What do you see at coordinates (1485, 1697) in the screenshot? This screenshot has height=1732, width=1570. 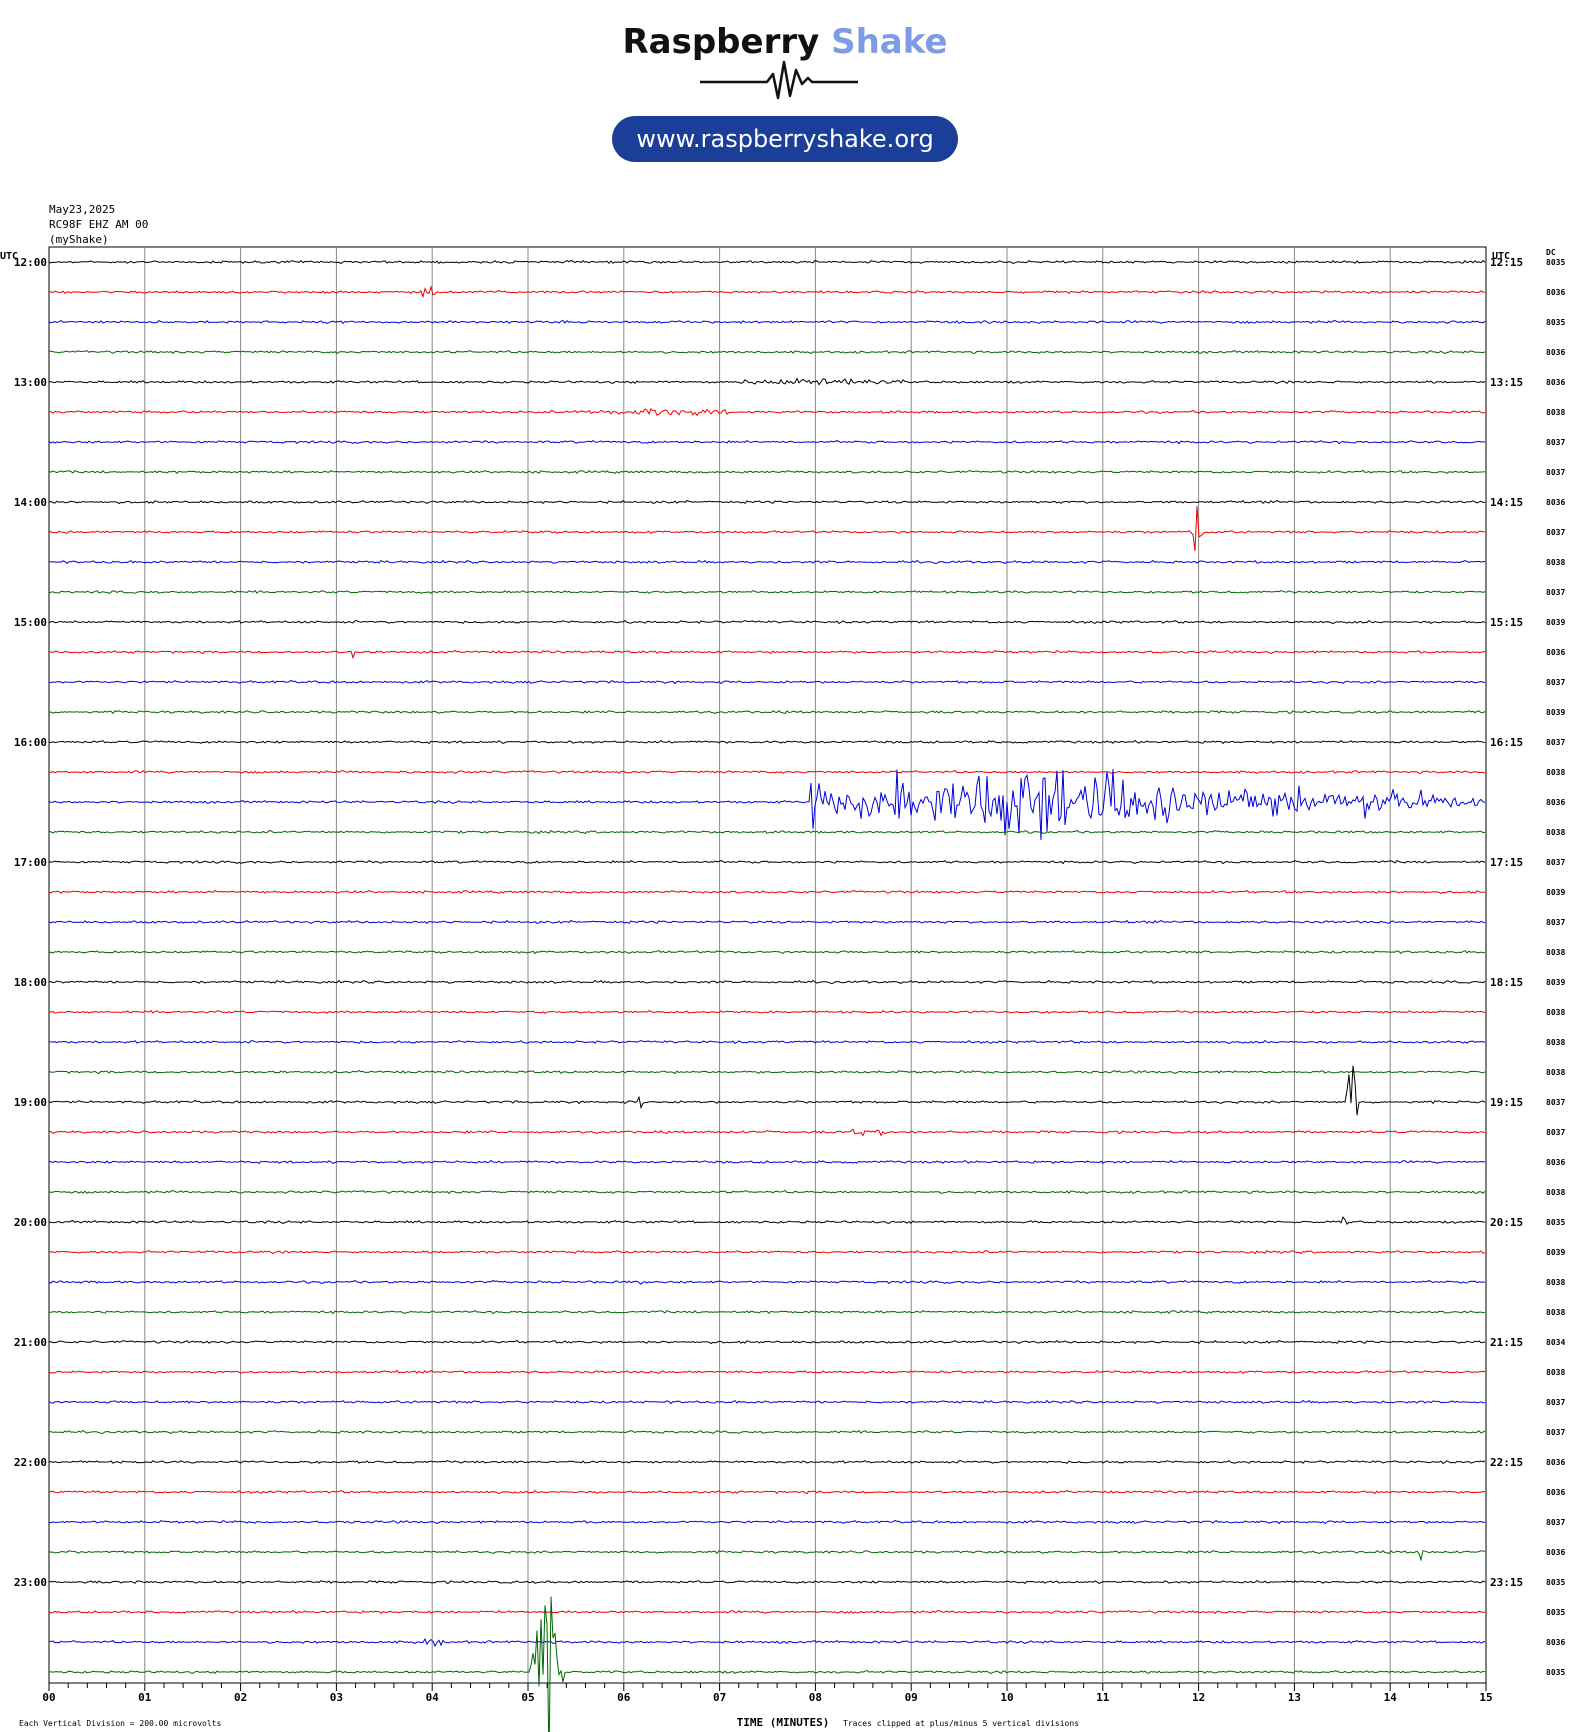 I see `x-tick-label: 15` at bounding box center [1485, 1697].